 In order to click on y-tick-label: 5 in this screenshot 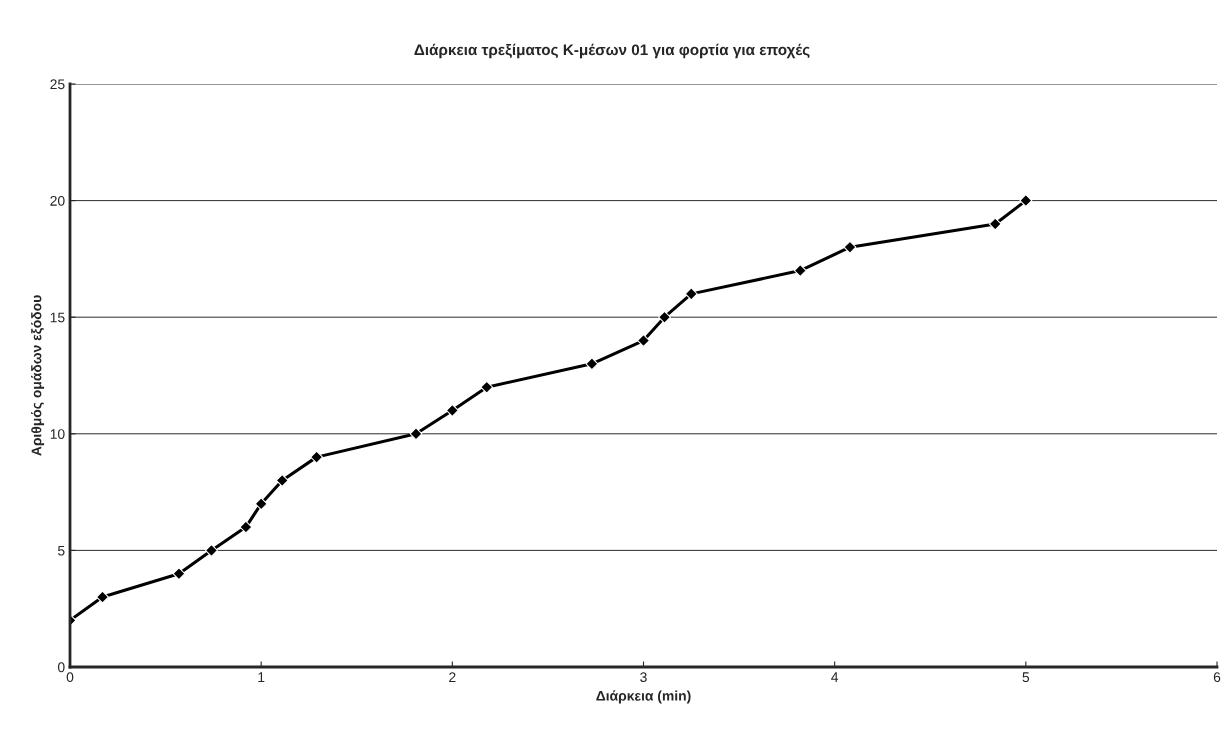, I will do `click(61, 550)`.